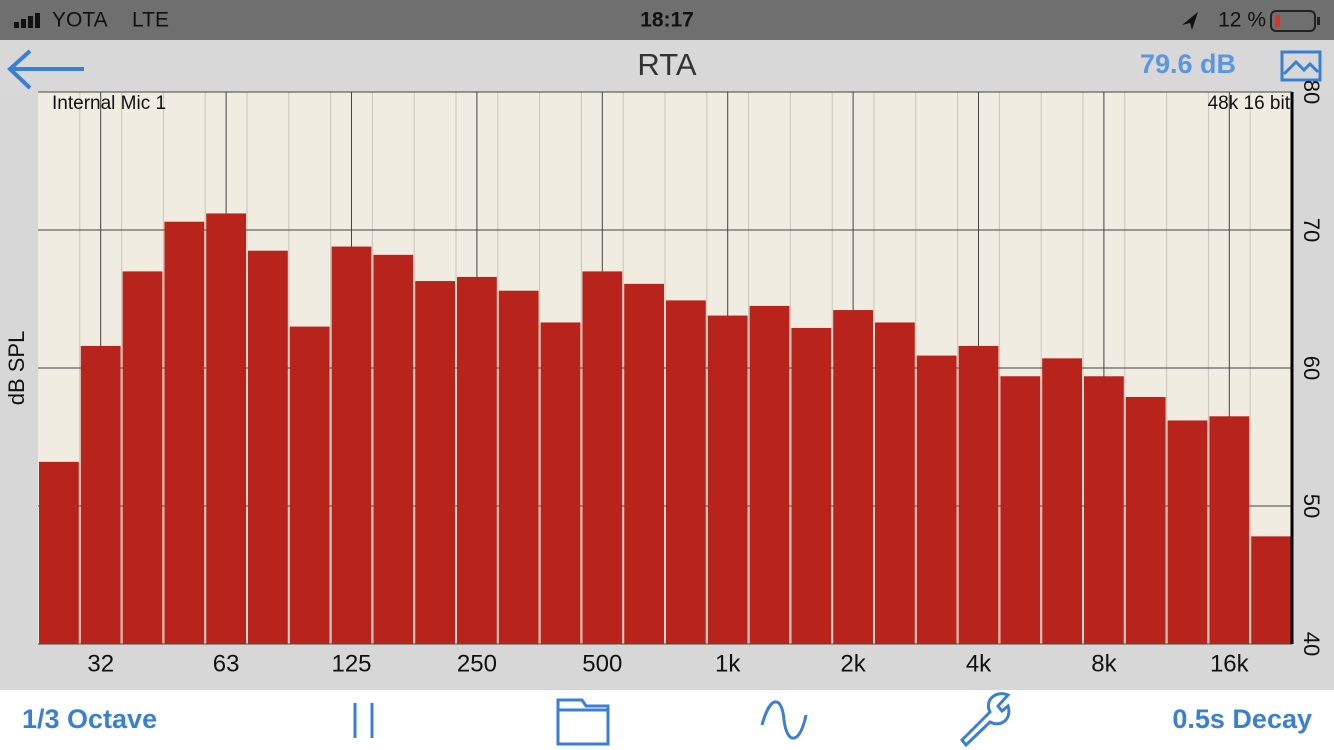  What do you see at coordinates (583, 722) in the screenshot?
I see `folder-button` at bounding box center [583, 722].